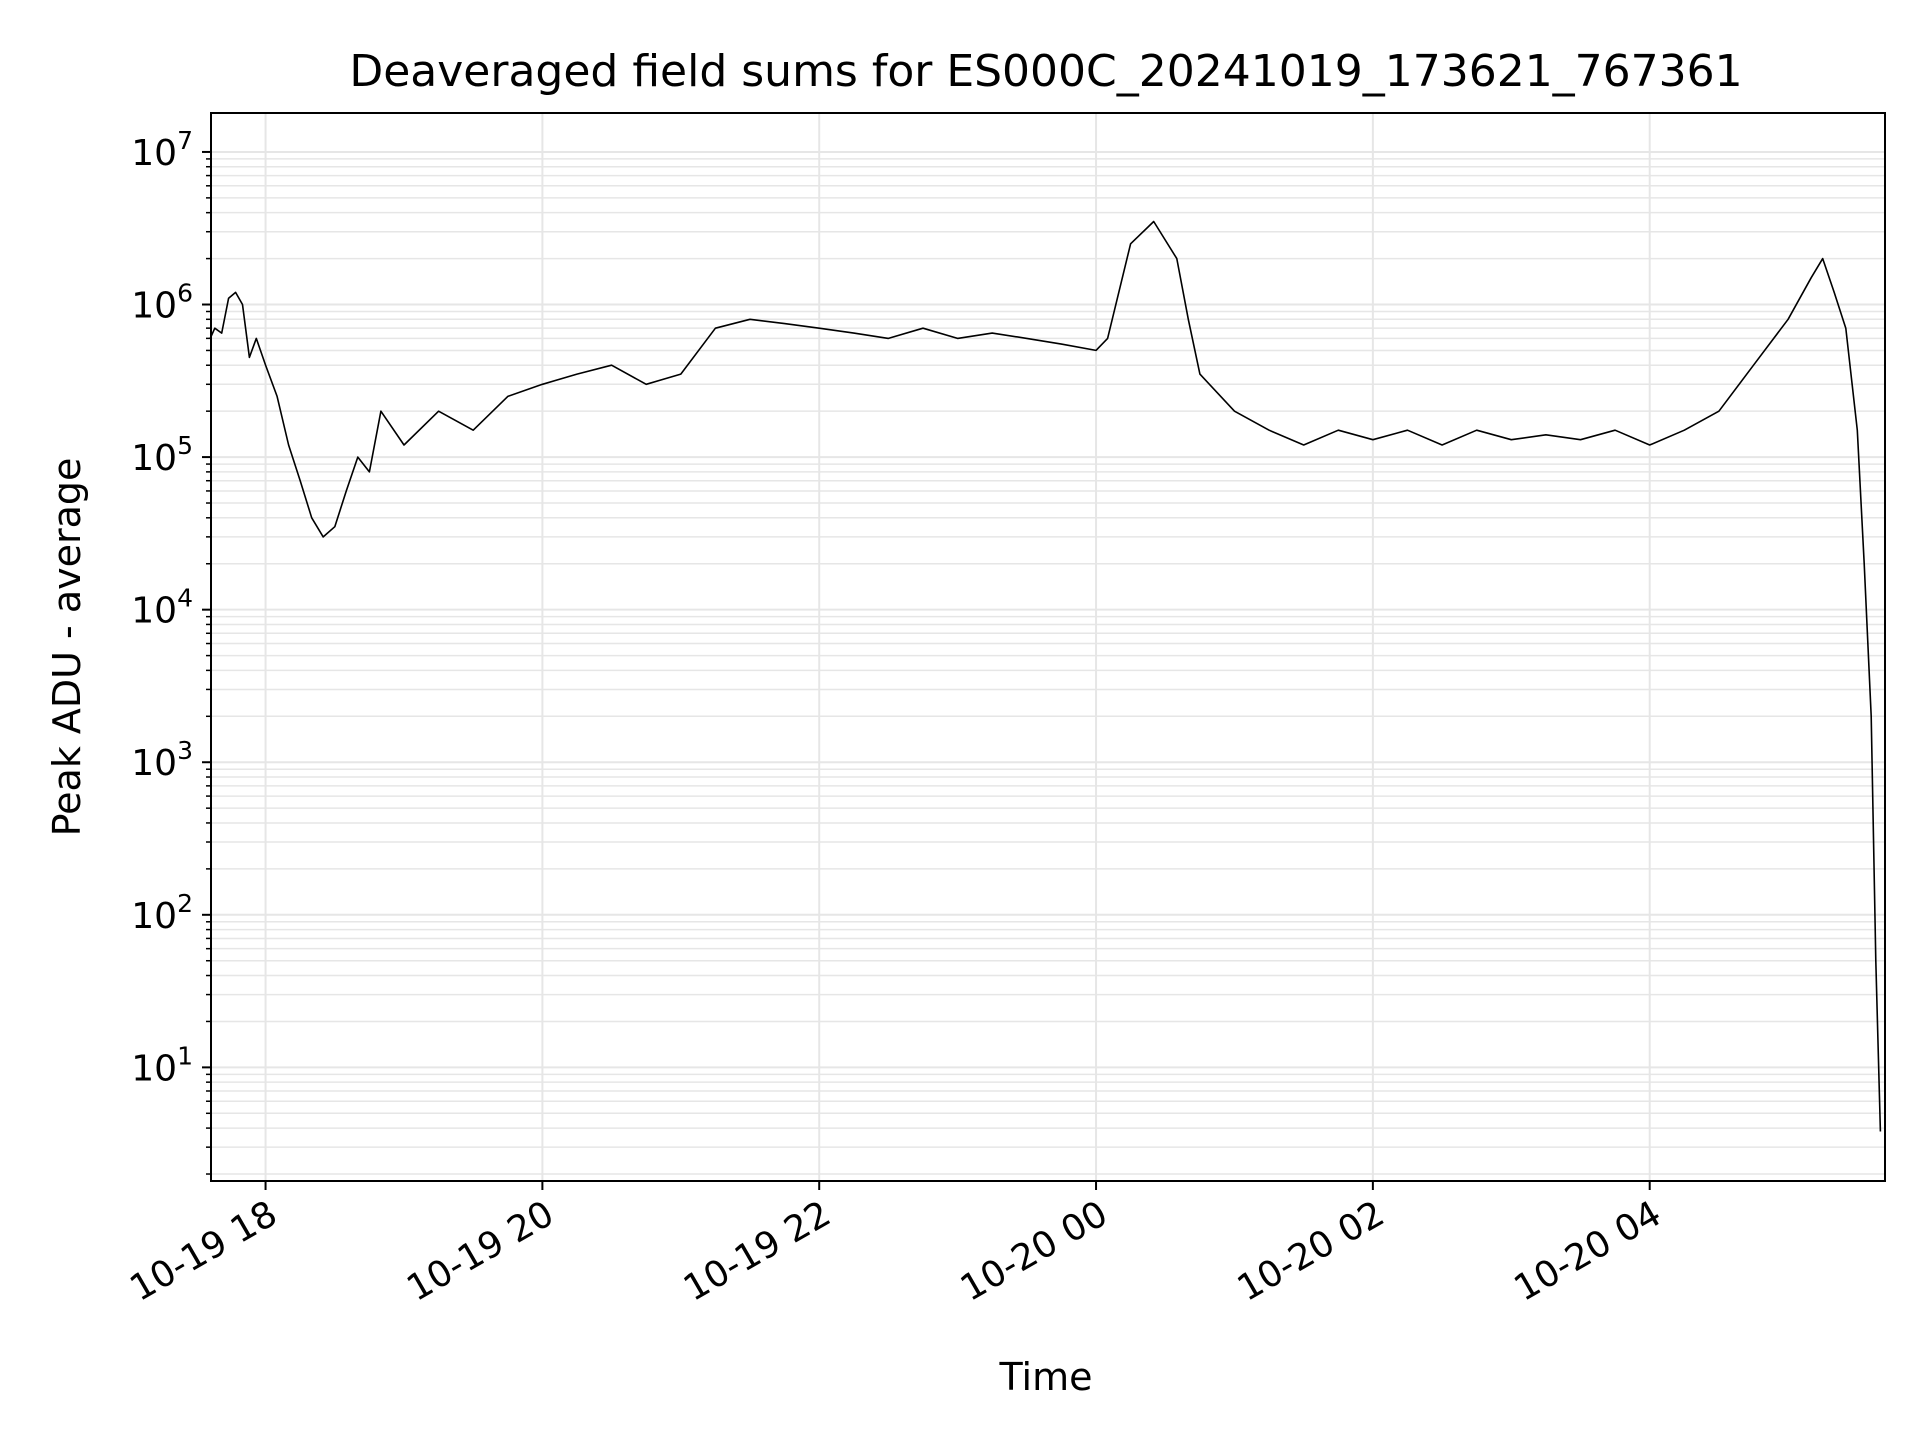 The width and height of the screenshot is (1920, 1440). I want to click on y-tick-label: 10⁶, so click(162, 303).